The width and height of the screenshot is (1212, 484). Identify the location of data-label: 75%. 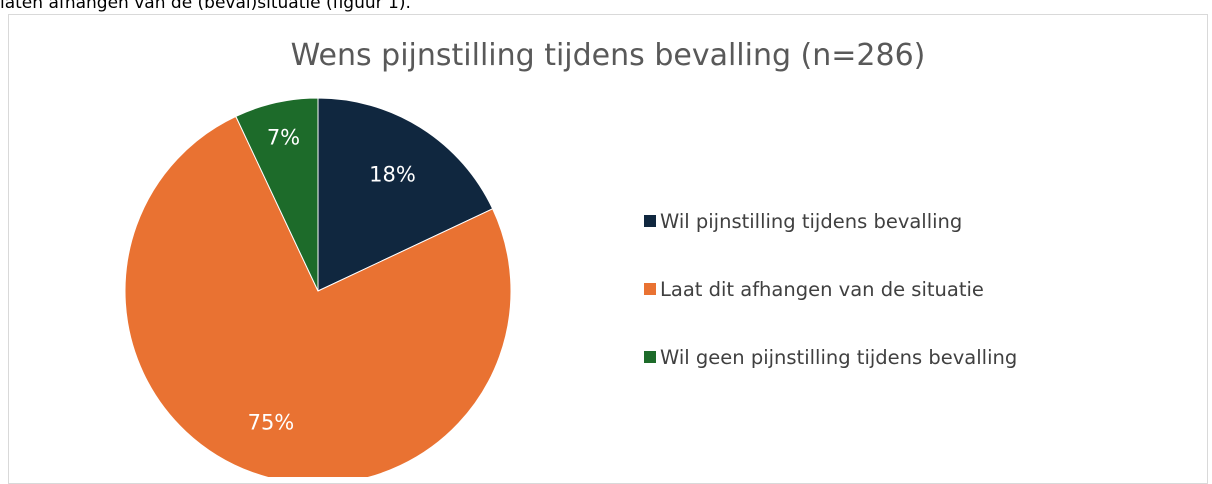
(271, 423).